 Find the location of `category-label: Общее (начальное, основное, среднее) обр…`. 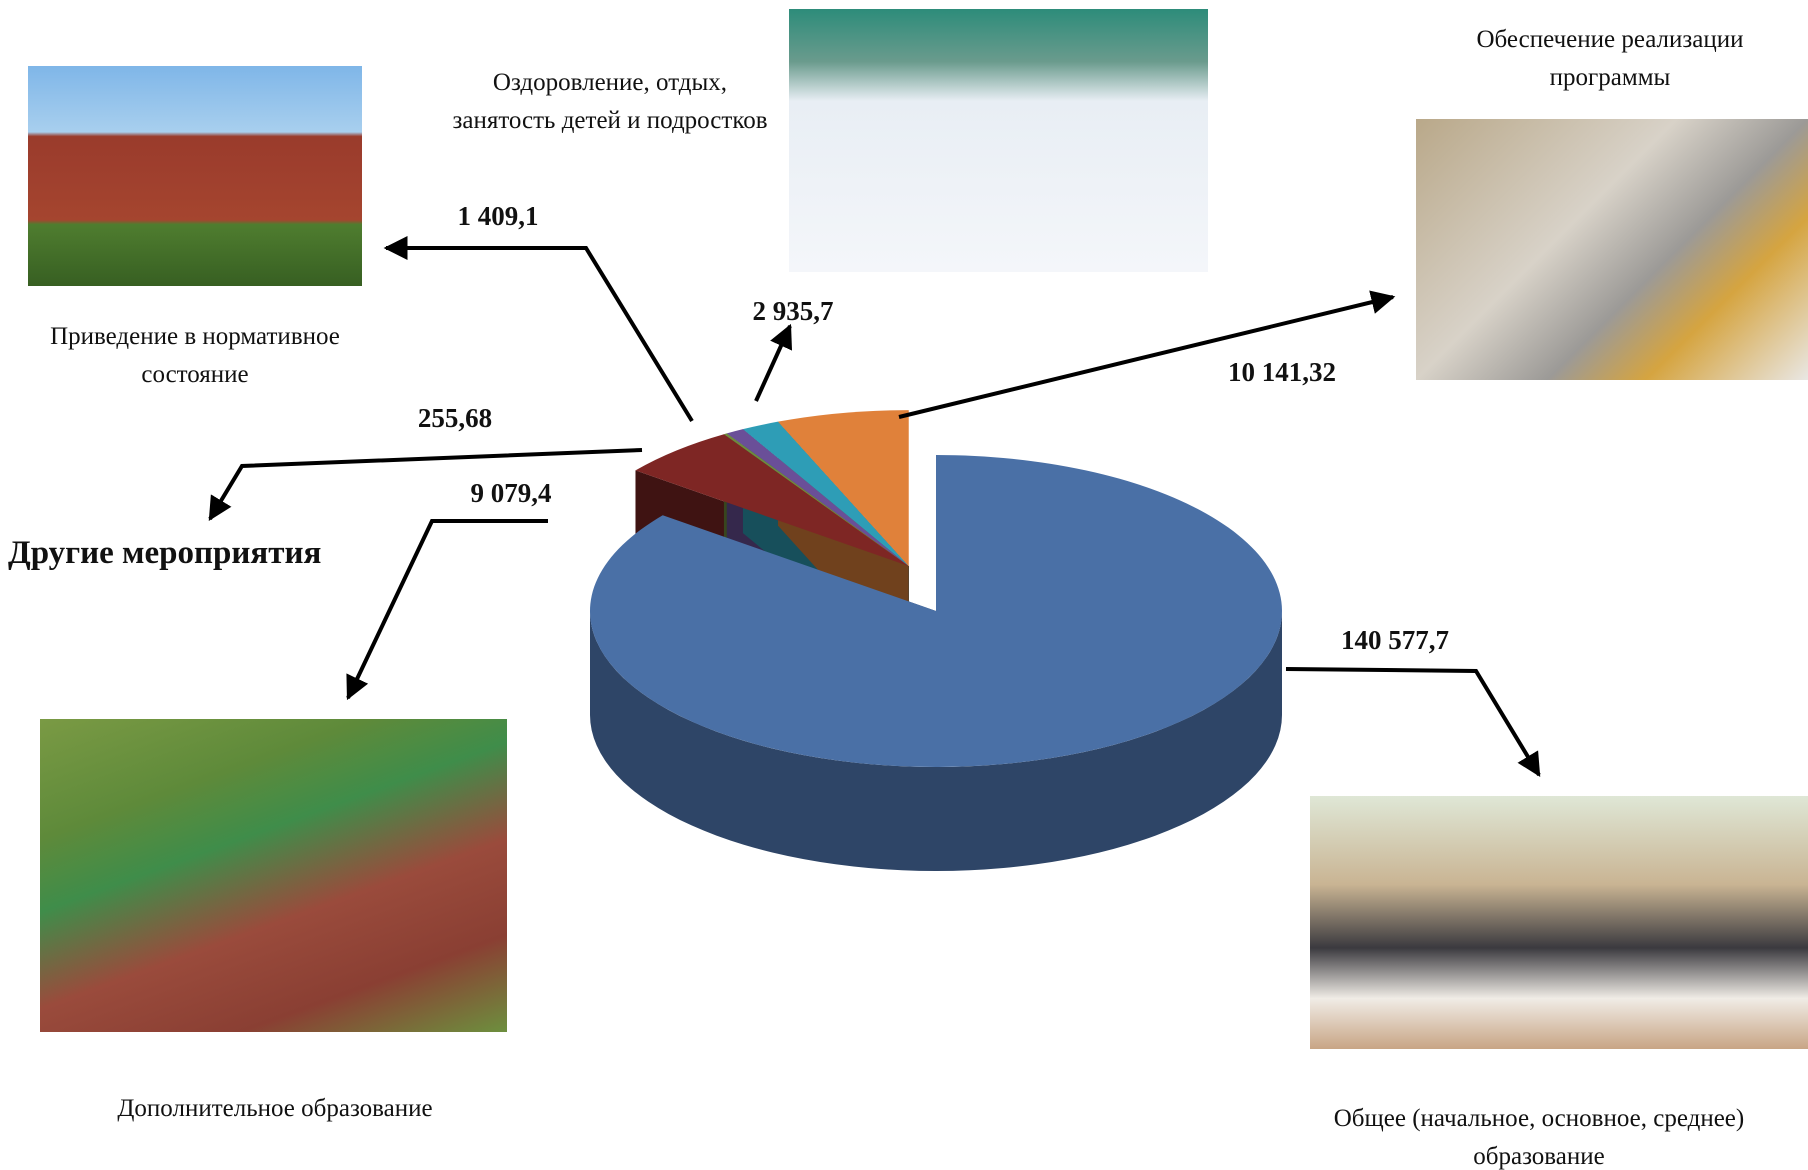

category-label: Общее (начальное, основное, среднее) обр… is located at coordinates (1539, 1137).